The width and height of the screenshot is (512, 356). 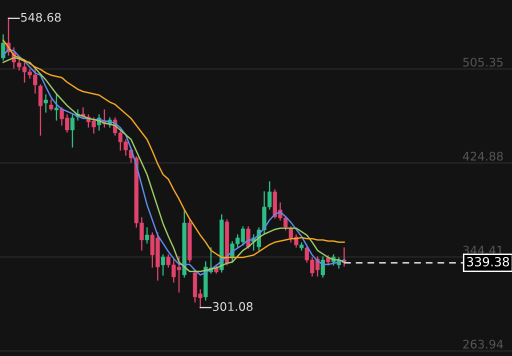 What do you see at coordinates (483, 62) in the screenshot?
I see `y-tick-label: 505.35` at bounding box center [483, 62].